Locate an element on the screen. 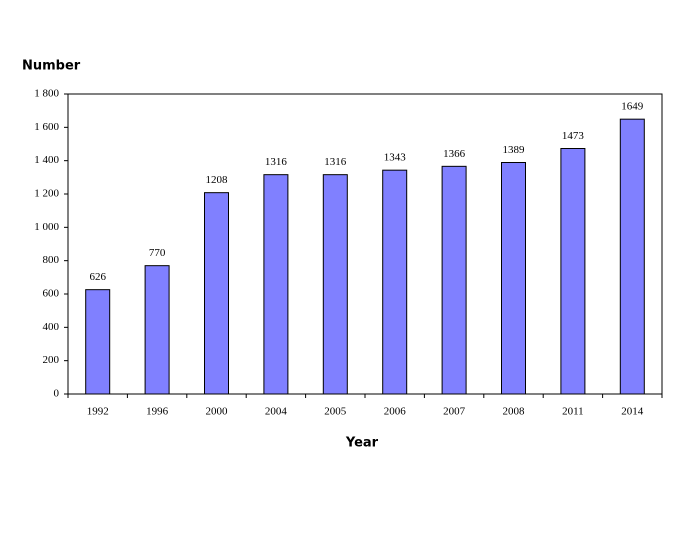 This screenshot has width=700, height=535. x-tick-label: 2004 is located at coordinates (276, 412).